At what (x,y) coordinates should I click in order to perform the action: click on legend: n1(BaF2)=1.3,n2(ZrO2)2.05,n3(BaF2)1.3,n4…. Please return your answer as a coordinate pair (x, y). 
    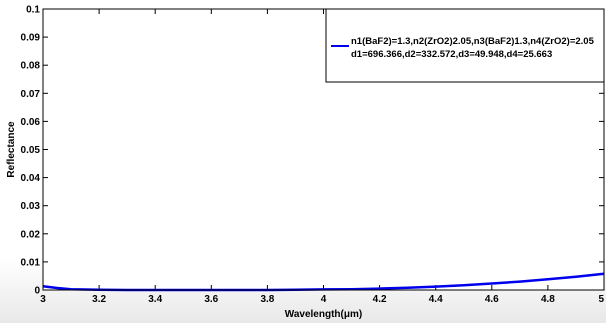
    Looking at the image, I should click on (465, 45).